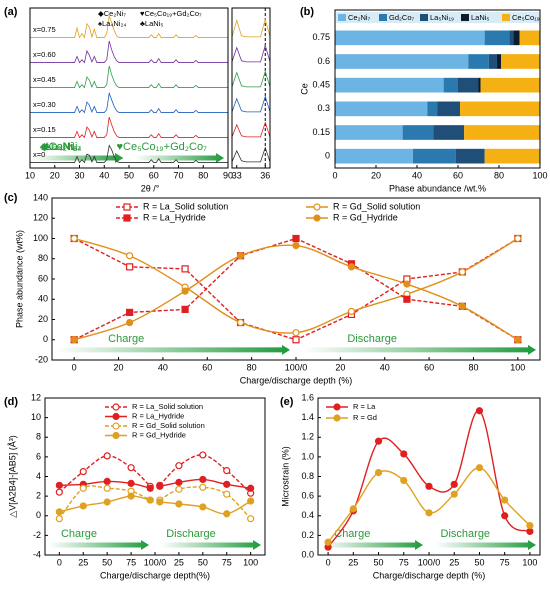 The height and width of the screenshot is (603, 550). What do you see at coordinates (36, 417) in the screenshot?
I see `y-tick-label: 10` at bounding box center [36, 417].